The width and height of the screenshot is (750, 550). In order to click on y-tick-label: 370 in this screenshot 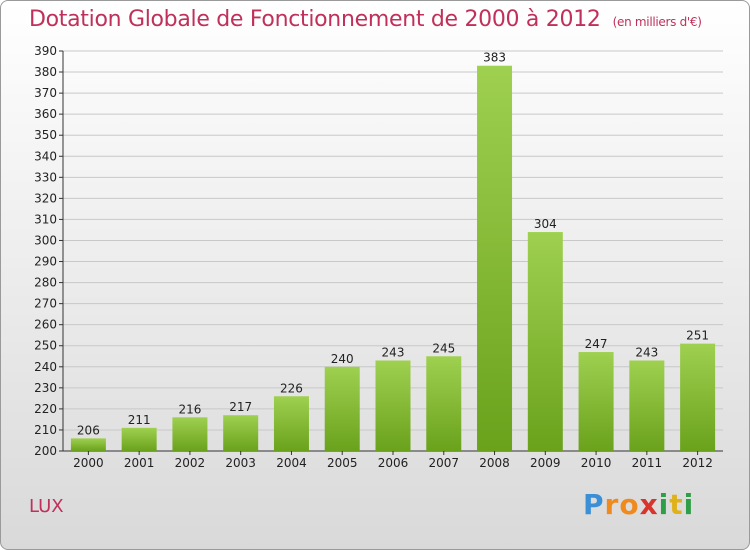, I will do `click(45, 93)`.